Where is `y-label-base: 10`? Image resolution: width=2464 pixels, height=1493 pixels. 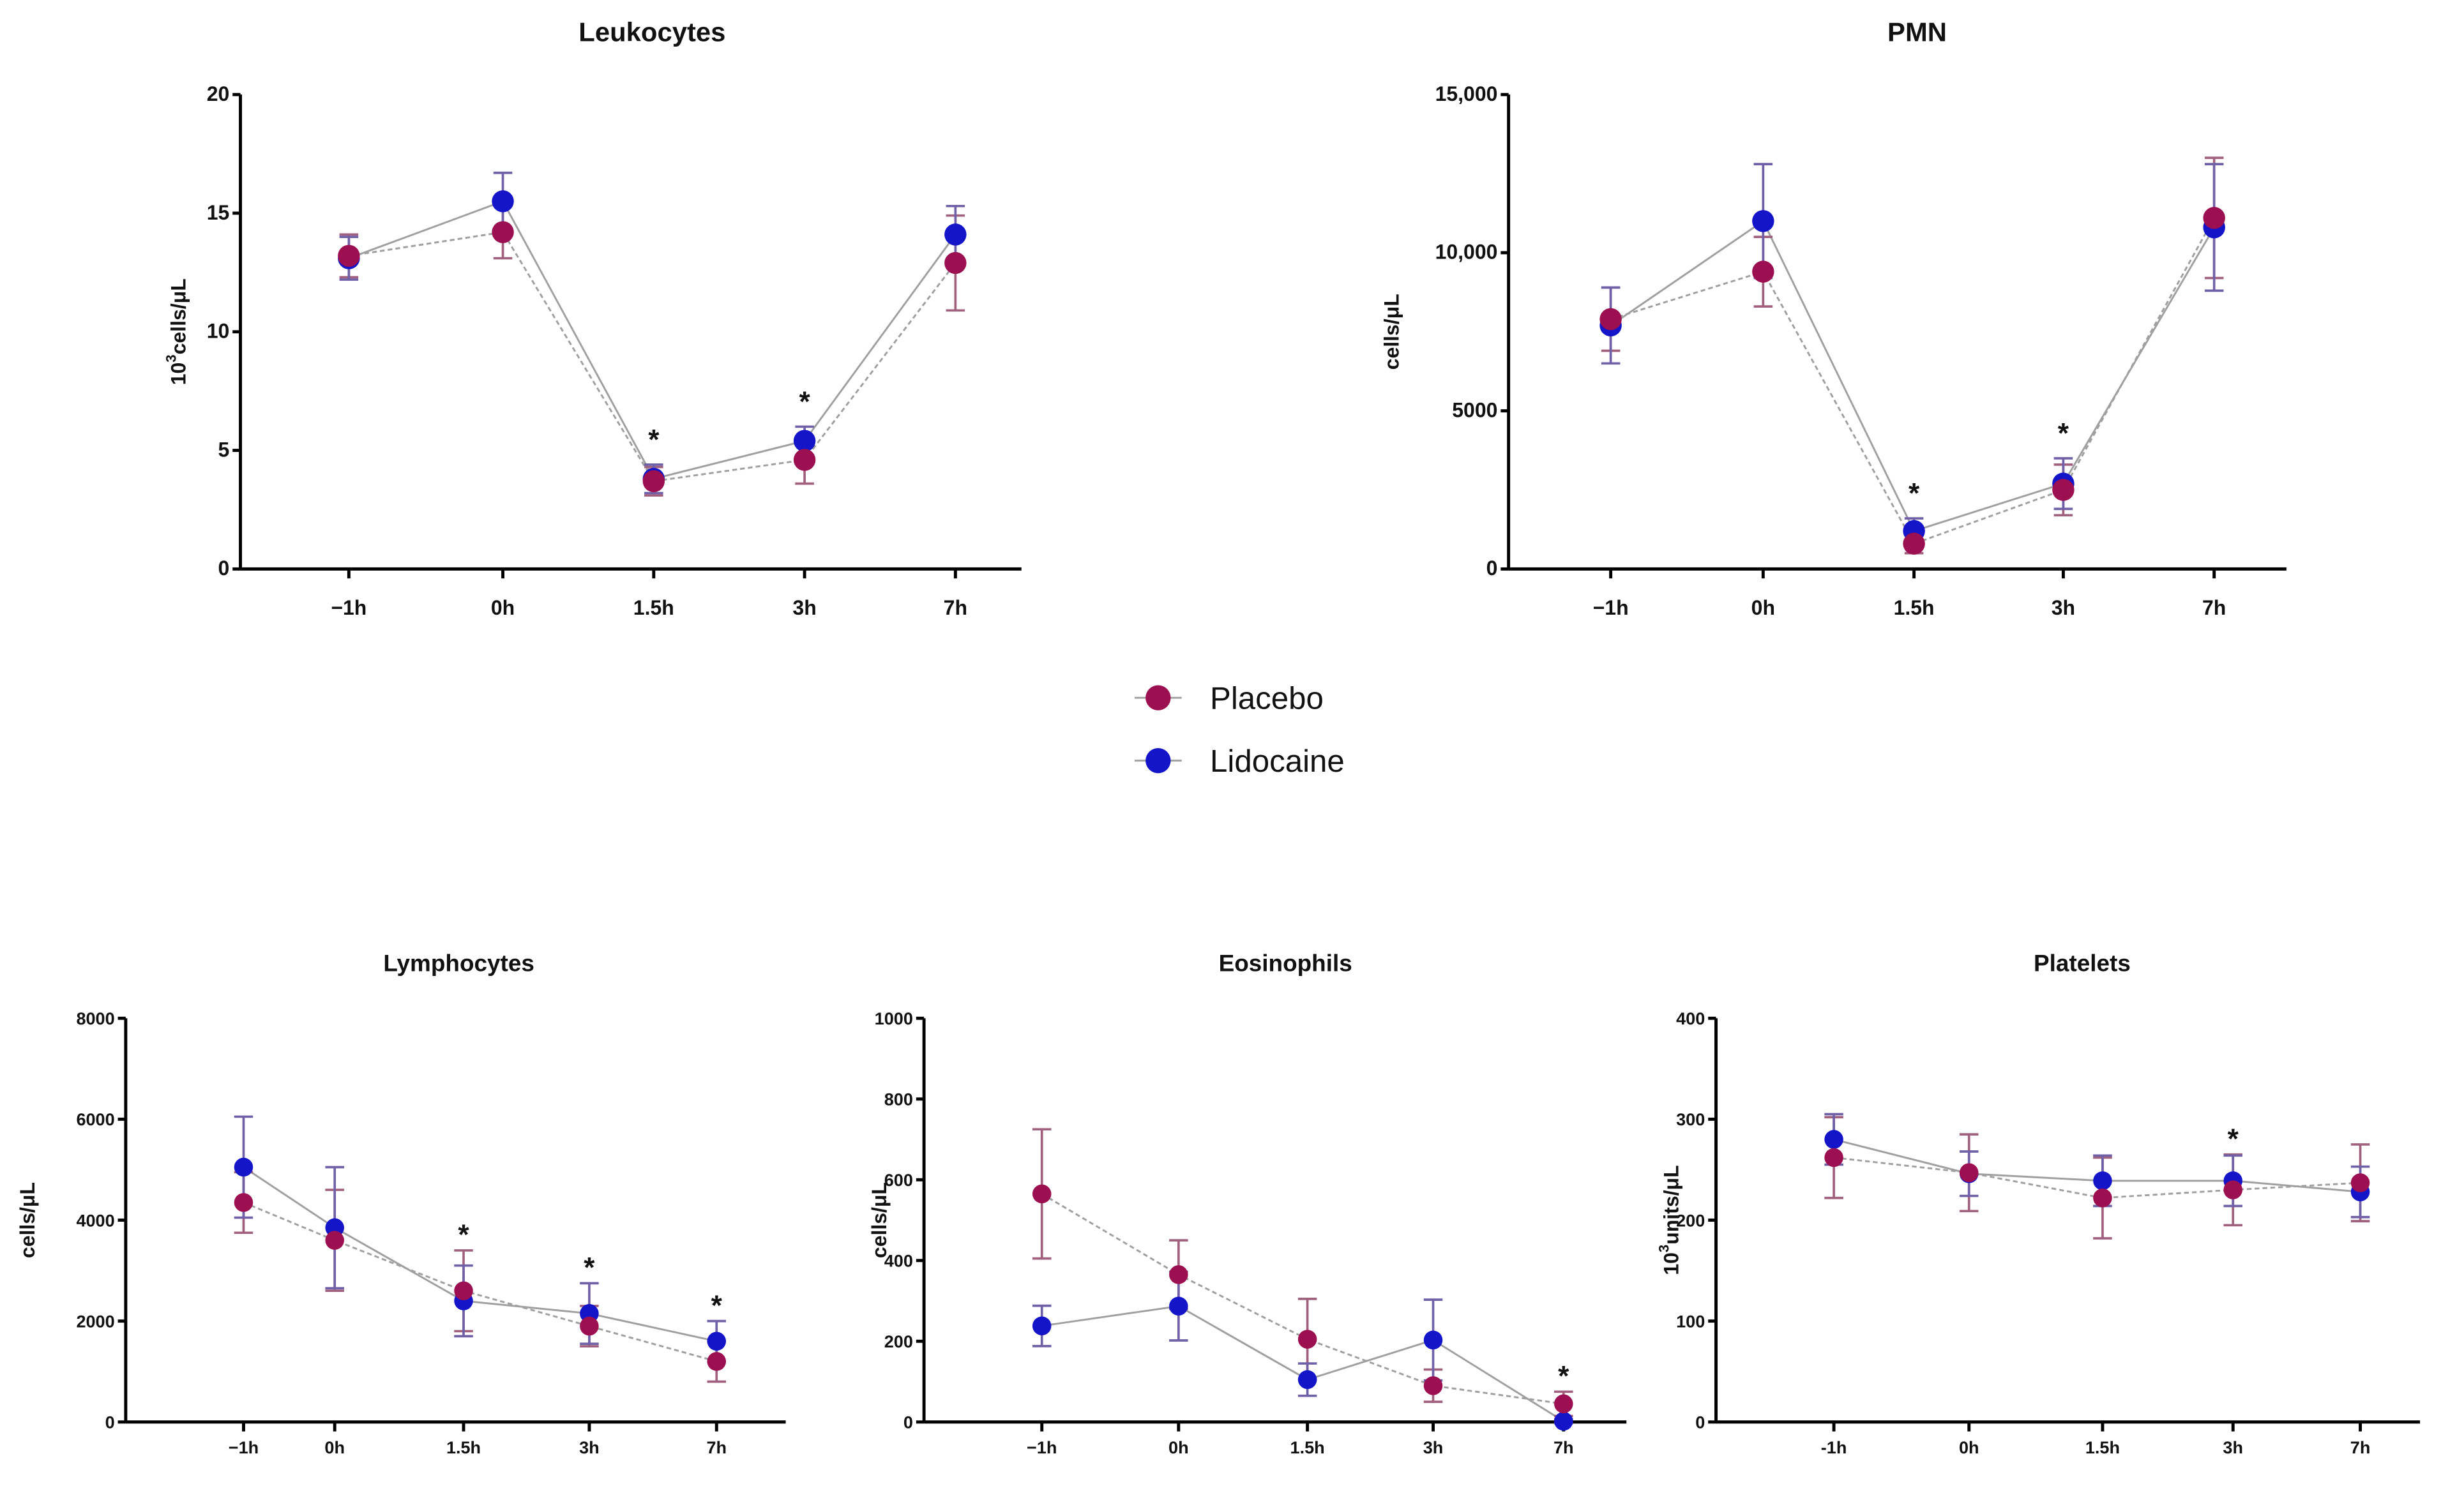 y-label-base: 10 is located at coordinates (1670, 1263).